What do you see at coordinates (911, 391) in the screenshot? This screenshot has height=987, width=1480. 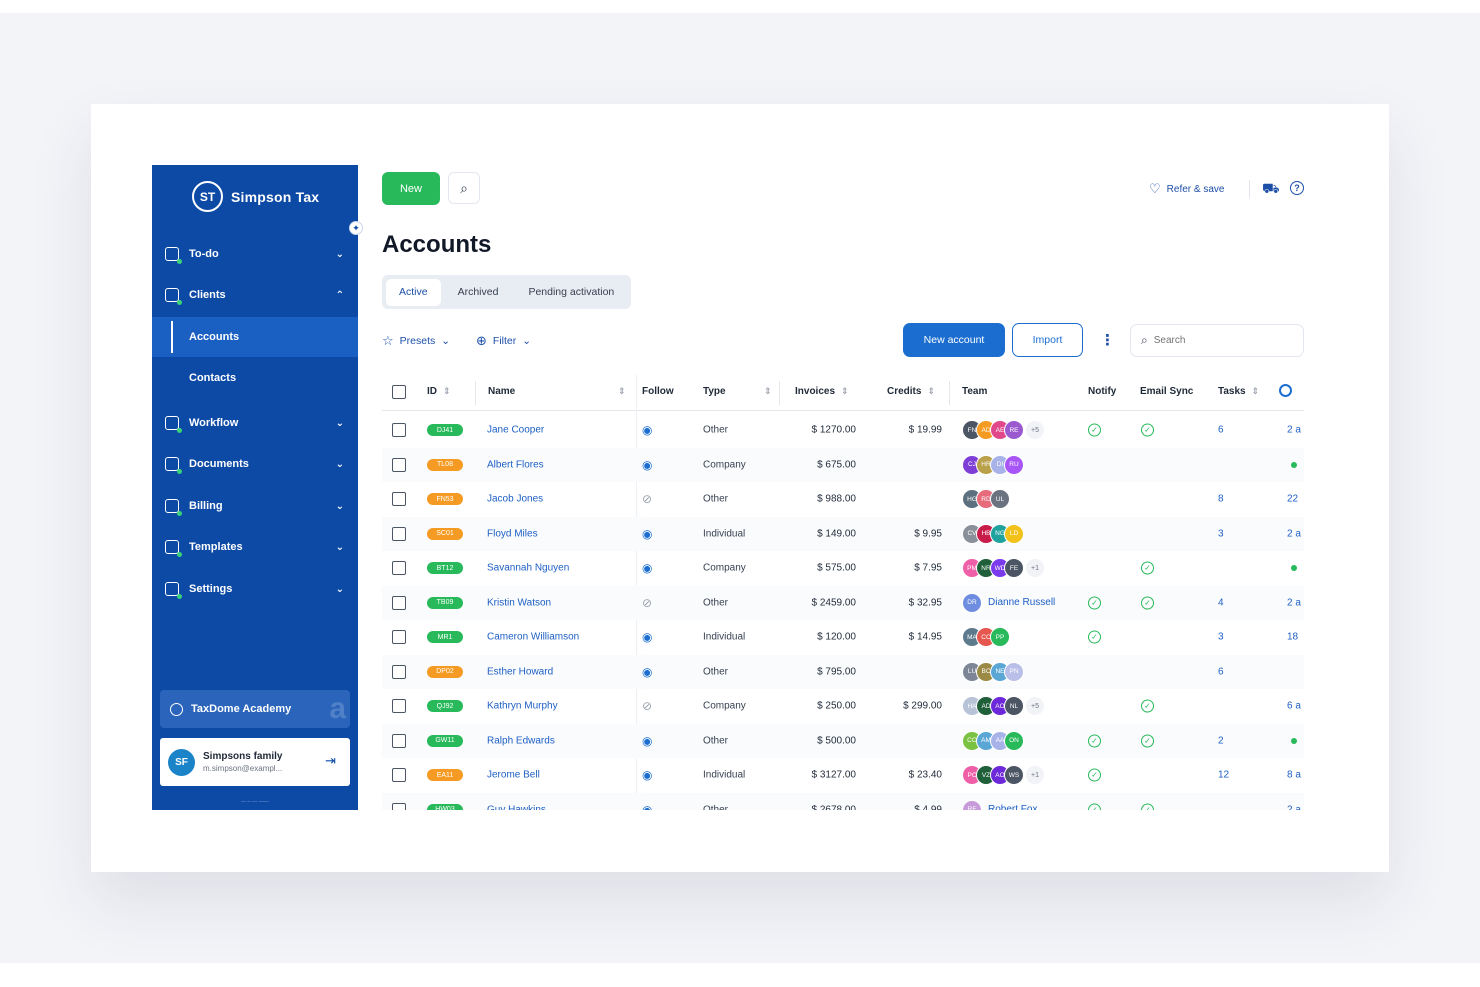 I see `column-header-credits: Credits ⇕` at bounding box center [911, 391].